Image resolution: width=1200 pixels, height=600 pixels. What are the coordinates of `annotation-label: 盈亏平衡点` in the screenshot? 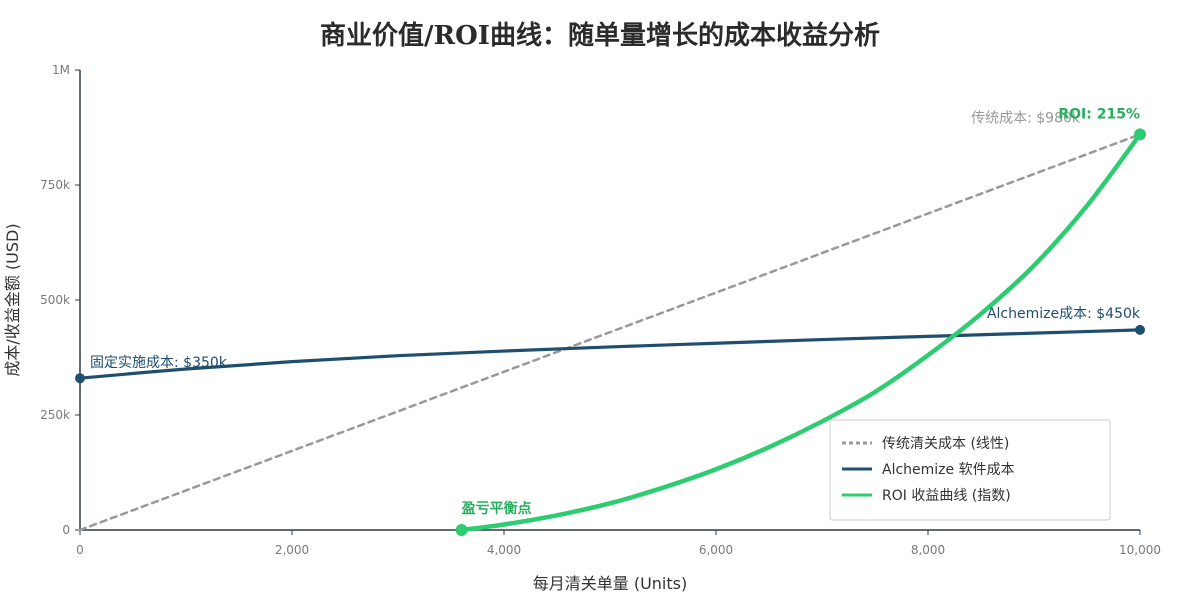 It's located at (496, 508).